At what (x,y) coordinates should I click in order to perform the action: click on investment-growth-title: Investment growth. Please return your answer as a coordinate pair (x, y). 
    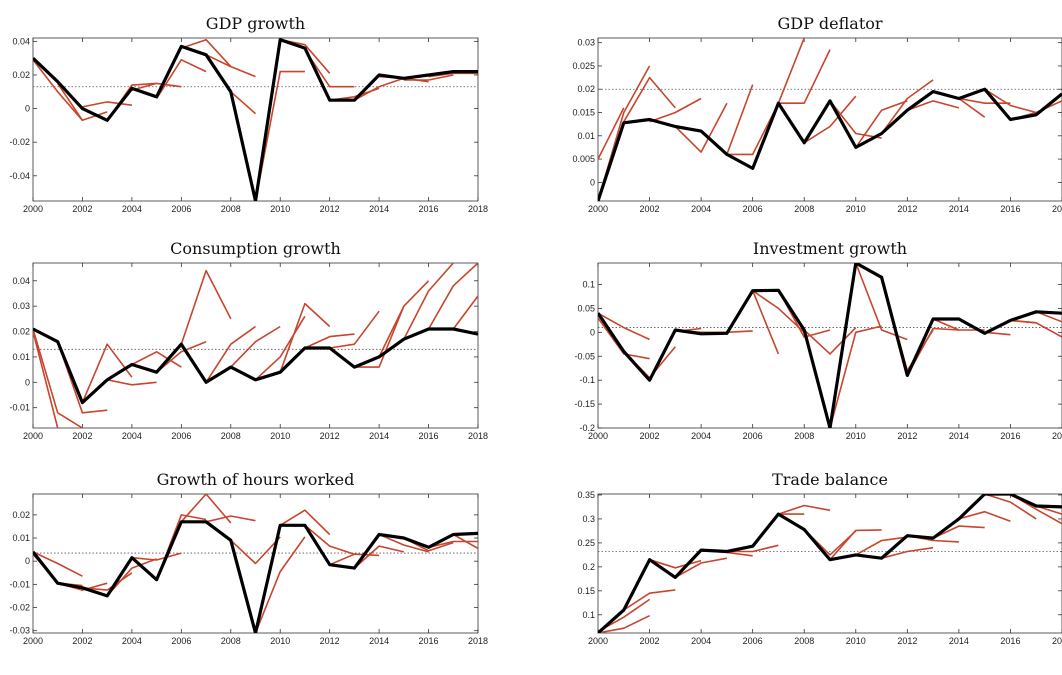
    Looking at the image, I should click on (830, 248).